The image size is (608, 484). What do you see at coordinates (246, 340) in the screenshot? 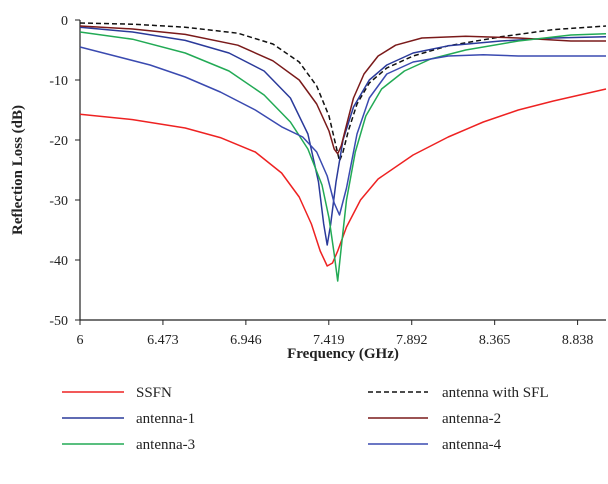
I see `x-tick-label: 6.946` at bounding box center [246, 340].